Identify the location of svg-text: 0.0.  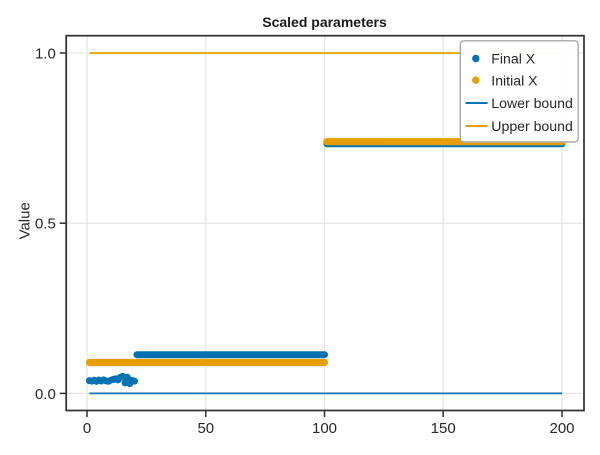
(45, 394).